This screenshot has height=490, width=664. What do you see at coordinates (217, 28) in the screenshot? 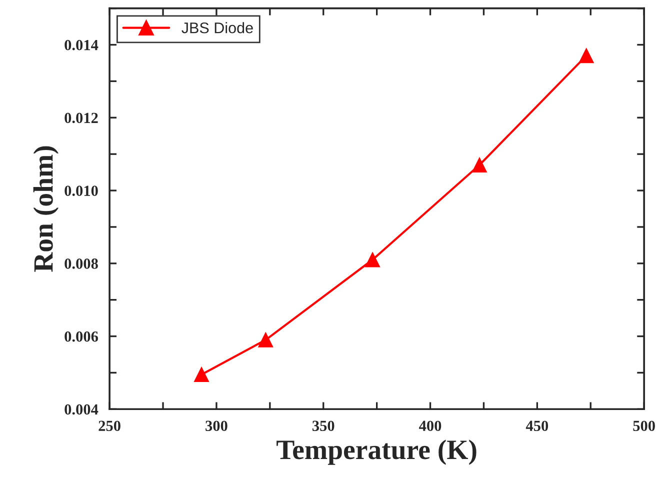
I see `legend-label: JBS Diode` at bounding box center [217, 28].